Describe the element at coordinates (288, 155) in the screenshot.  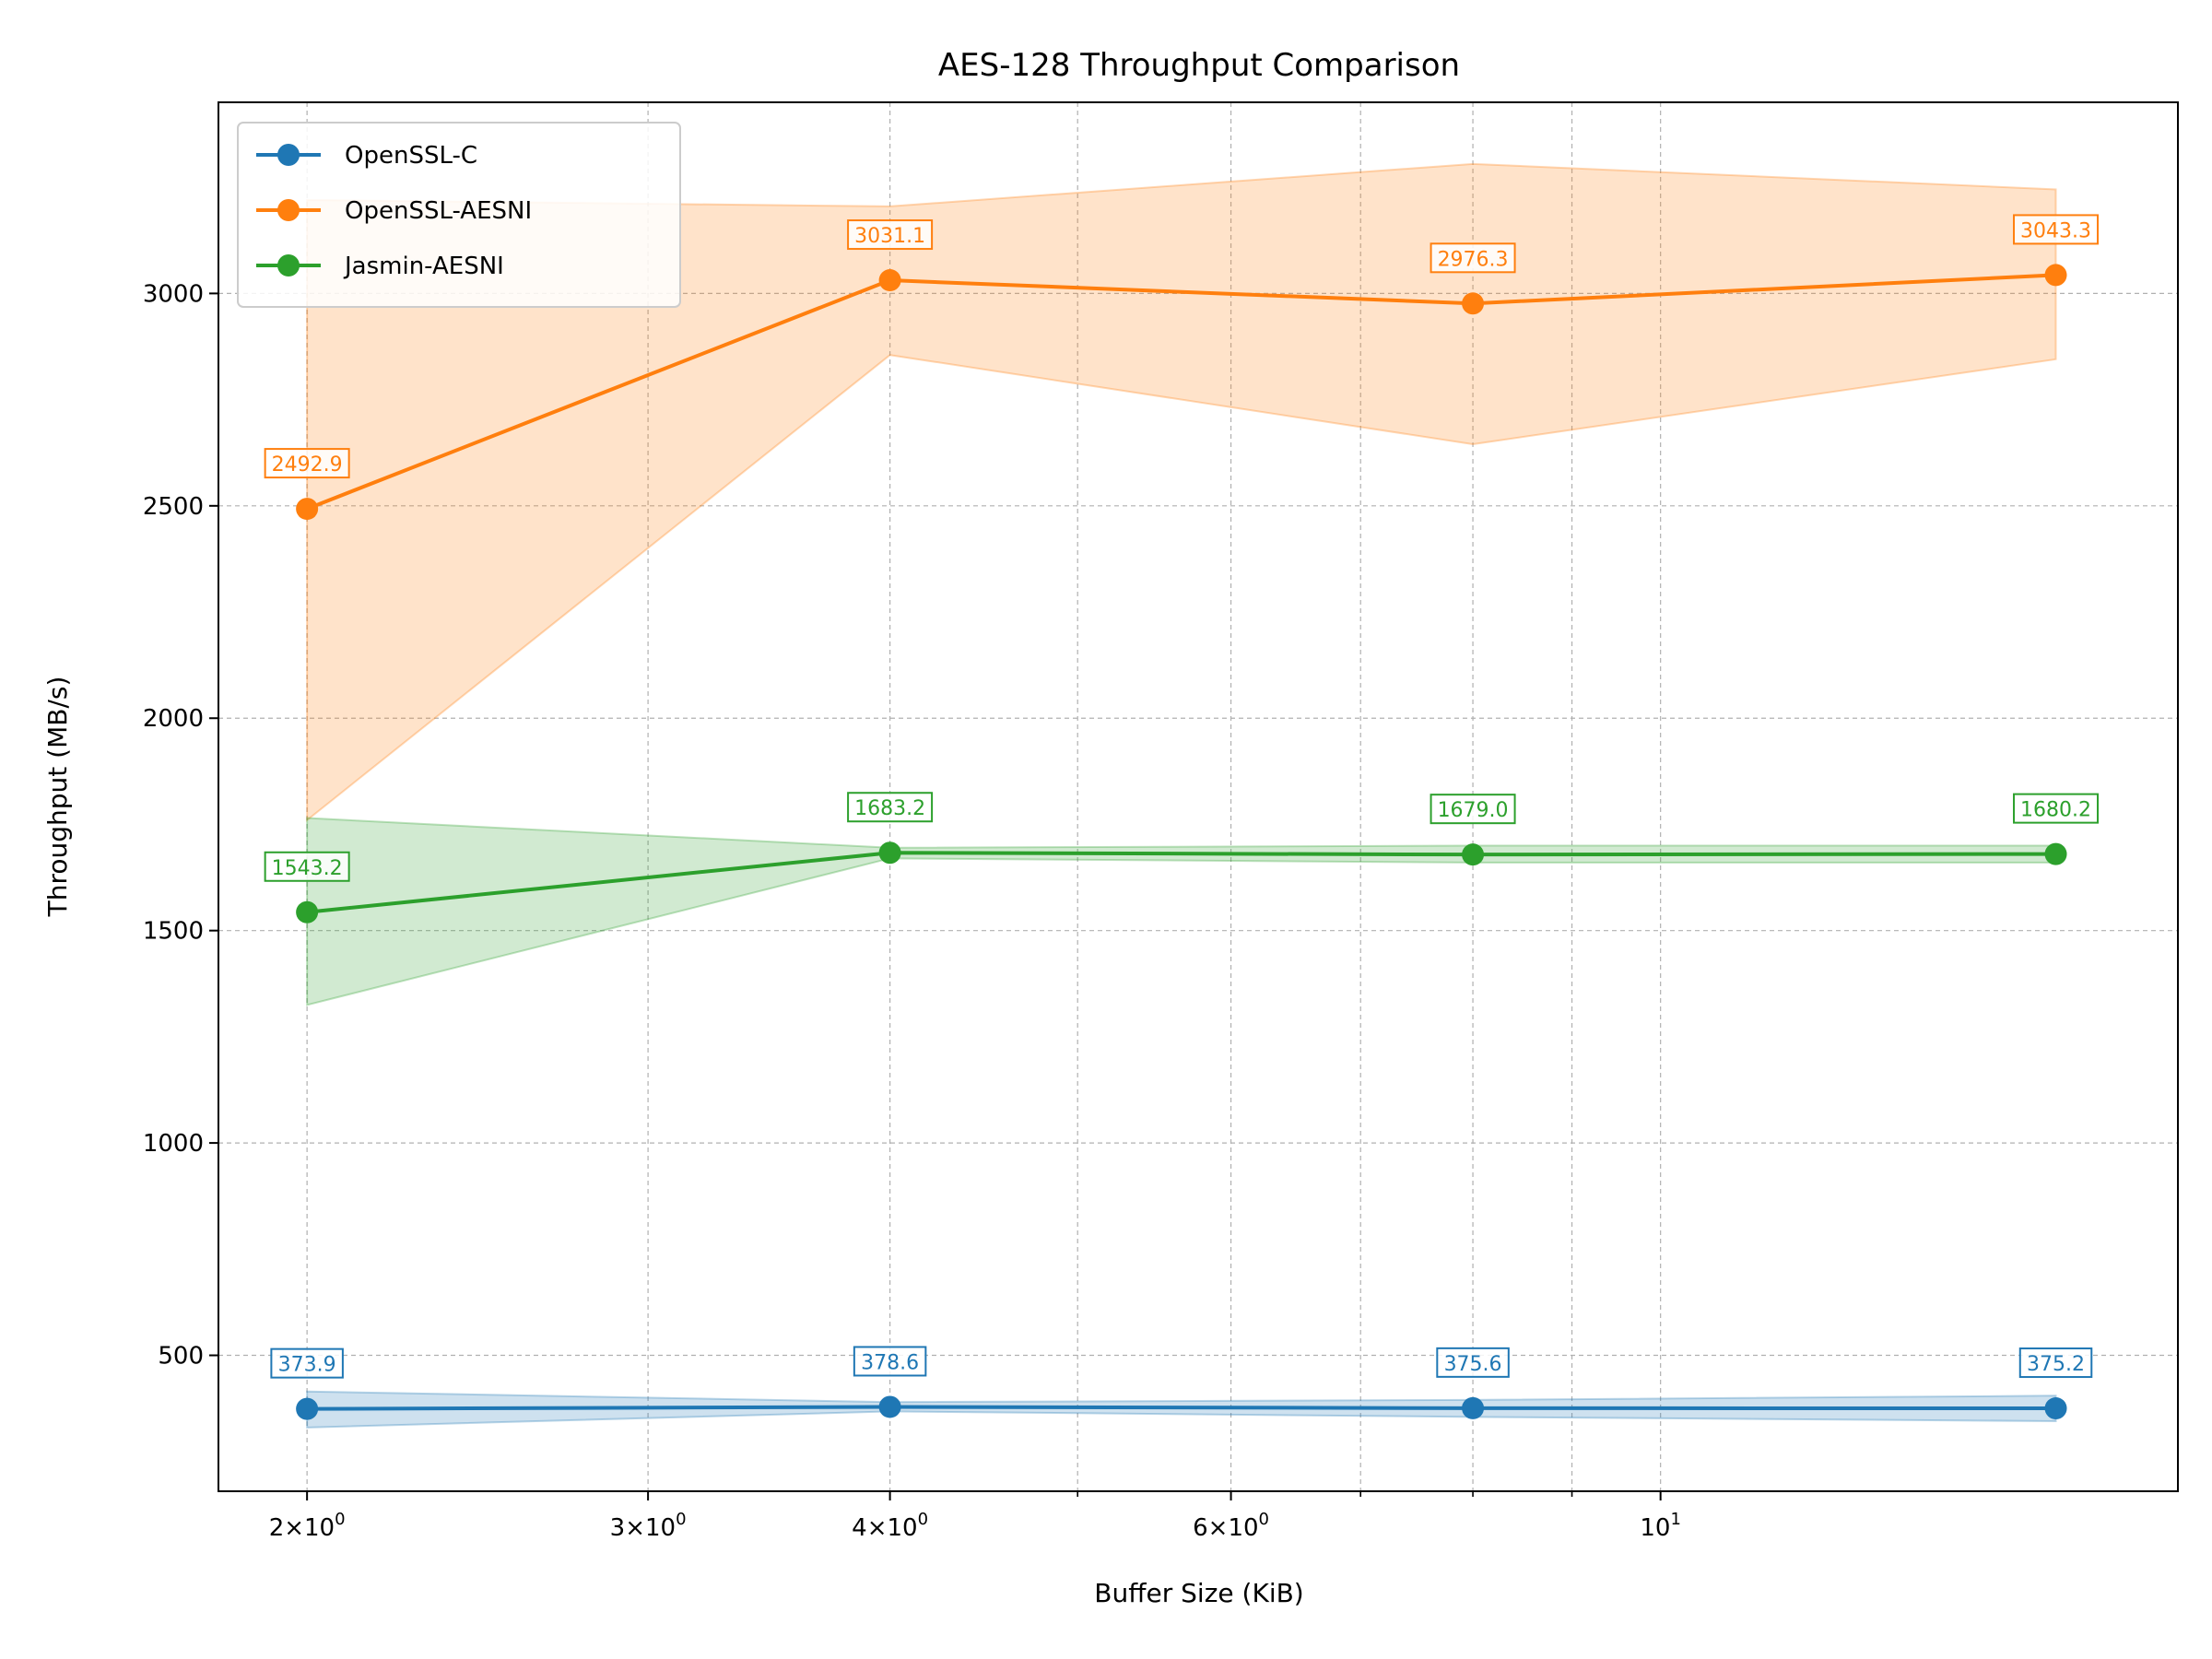
I see `legend-openssl-c-marker` at that location.